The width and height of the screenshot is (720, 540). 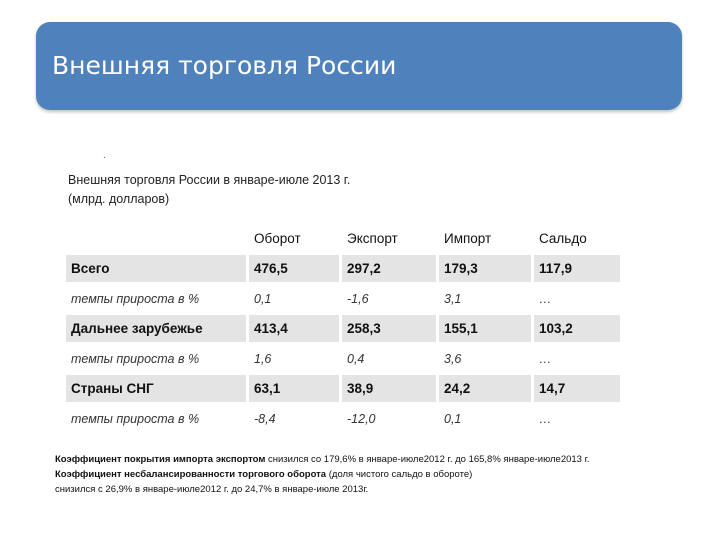 What do you see at coordinates (119, 199) in the screenshot?
I see `table-unit: (млрд. долларов)` at bounding box center [119, 199].